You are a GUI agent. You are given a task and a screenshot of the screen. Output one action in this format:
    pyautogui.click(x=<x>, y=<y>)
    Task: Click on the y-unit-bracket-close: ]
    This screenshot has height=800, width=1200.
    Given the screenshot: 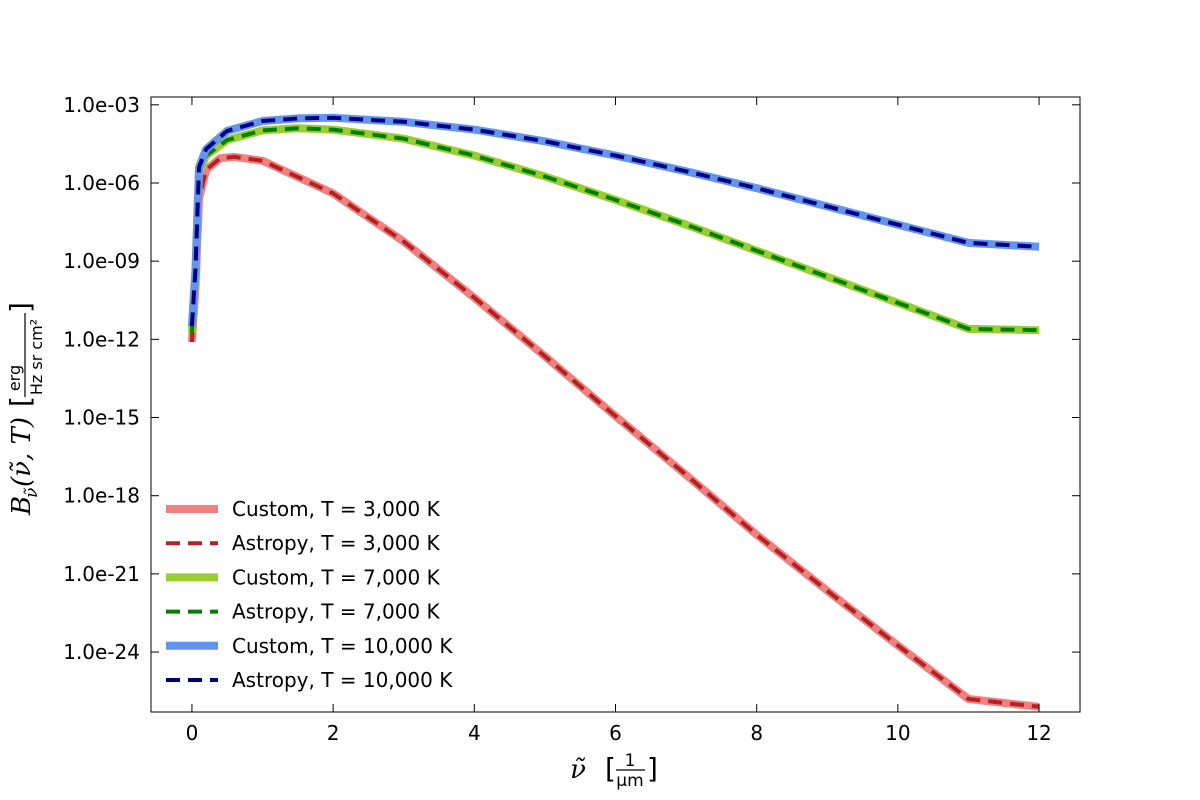 What is the action you would take?
    pyautogui.click(x=20, y=307)
    